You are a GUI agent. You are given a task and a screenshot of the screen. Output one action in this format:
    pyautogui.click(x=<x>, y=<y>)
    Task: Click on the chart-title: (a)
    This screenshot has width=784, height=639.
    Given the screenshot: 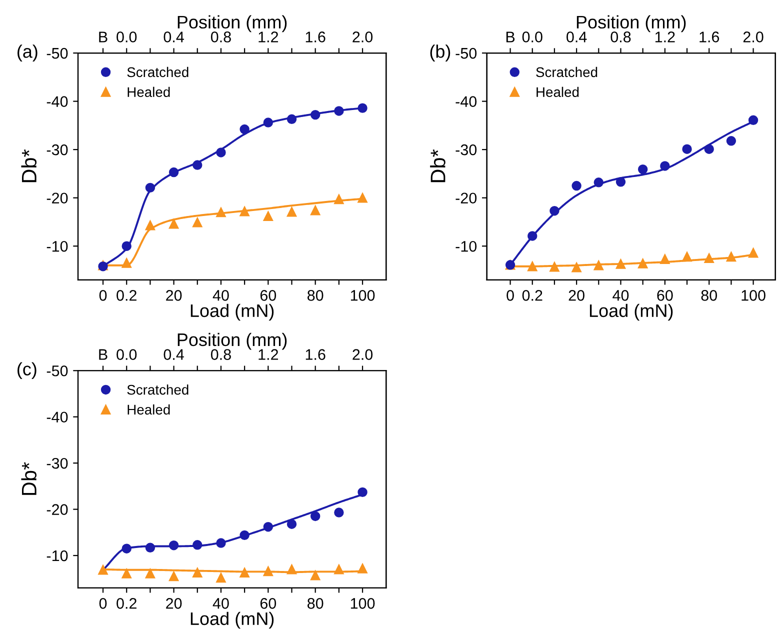 What is the action you would take?
    pyautogui.click(x=28, y=53)
    